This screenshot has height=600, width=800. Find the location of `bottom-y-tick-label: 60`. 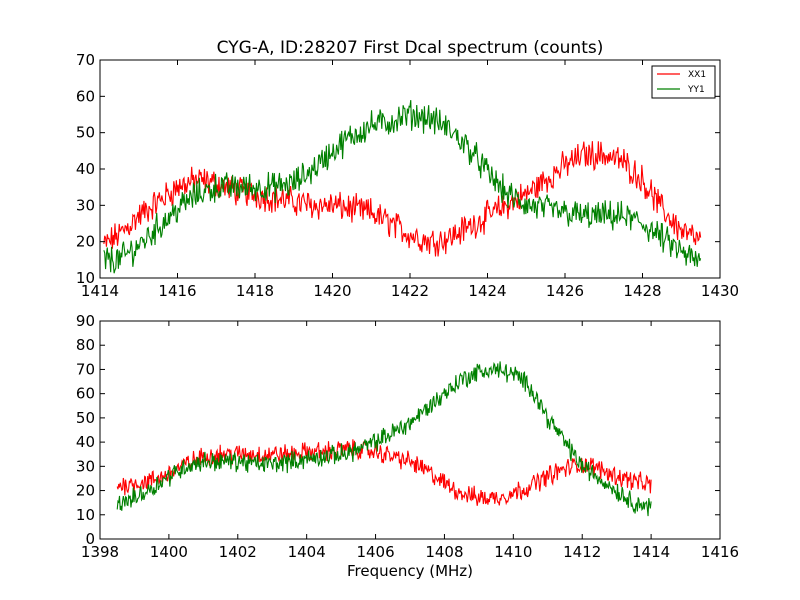

bottom-y-tick-label: 60 is located at coordinates (85, 394).